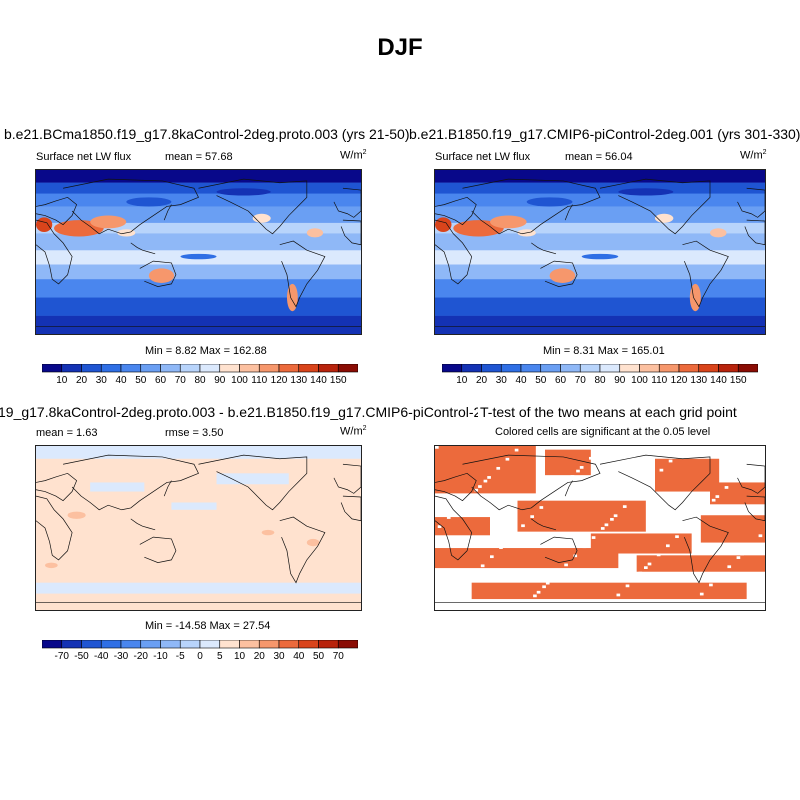  Describe the element at coordinates (61, 656) in the screenshot. I see `colorbar-tick-label: -70` at that location.